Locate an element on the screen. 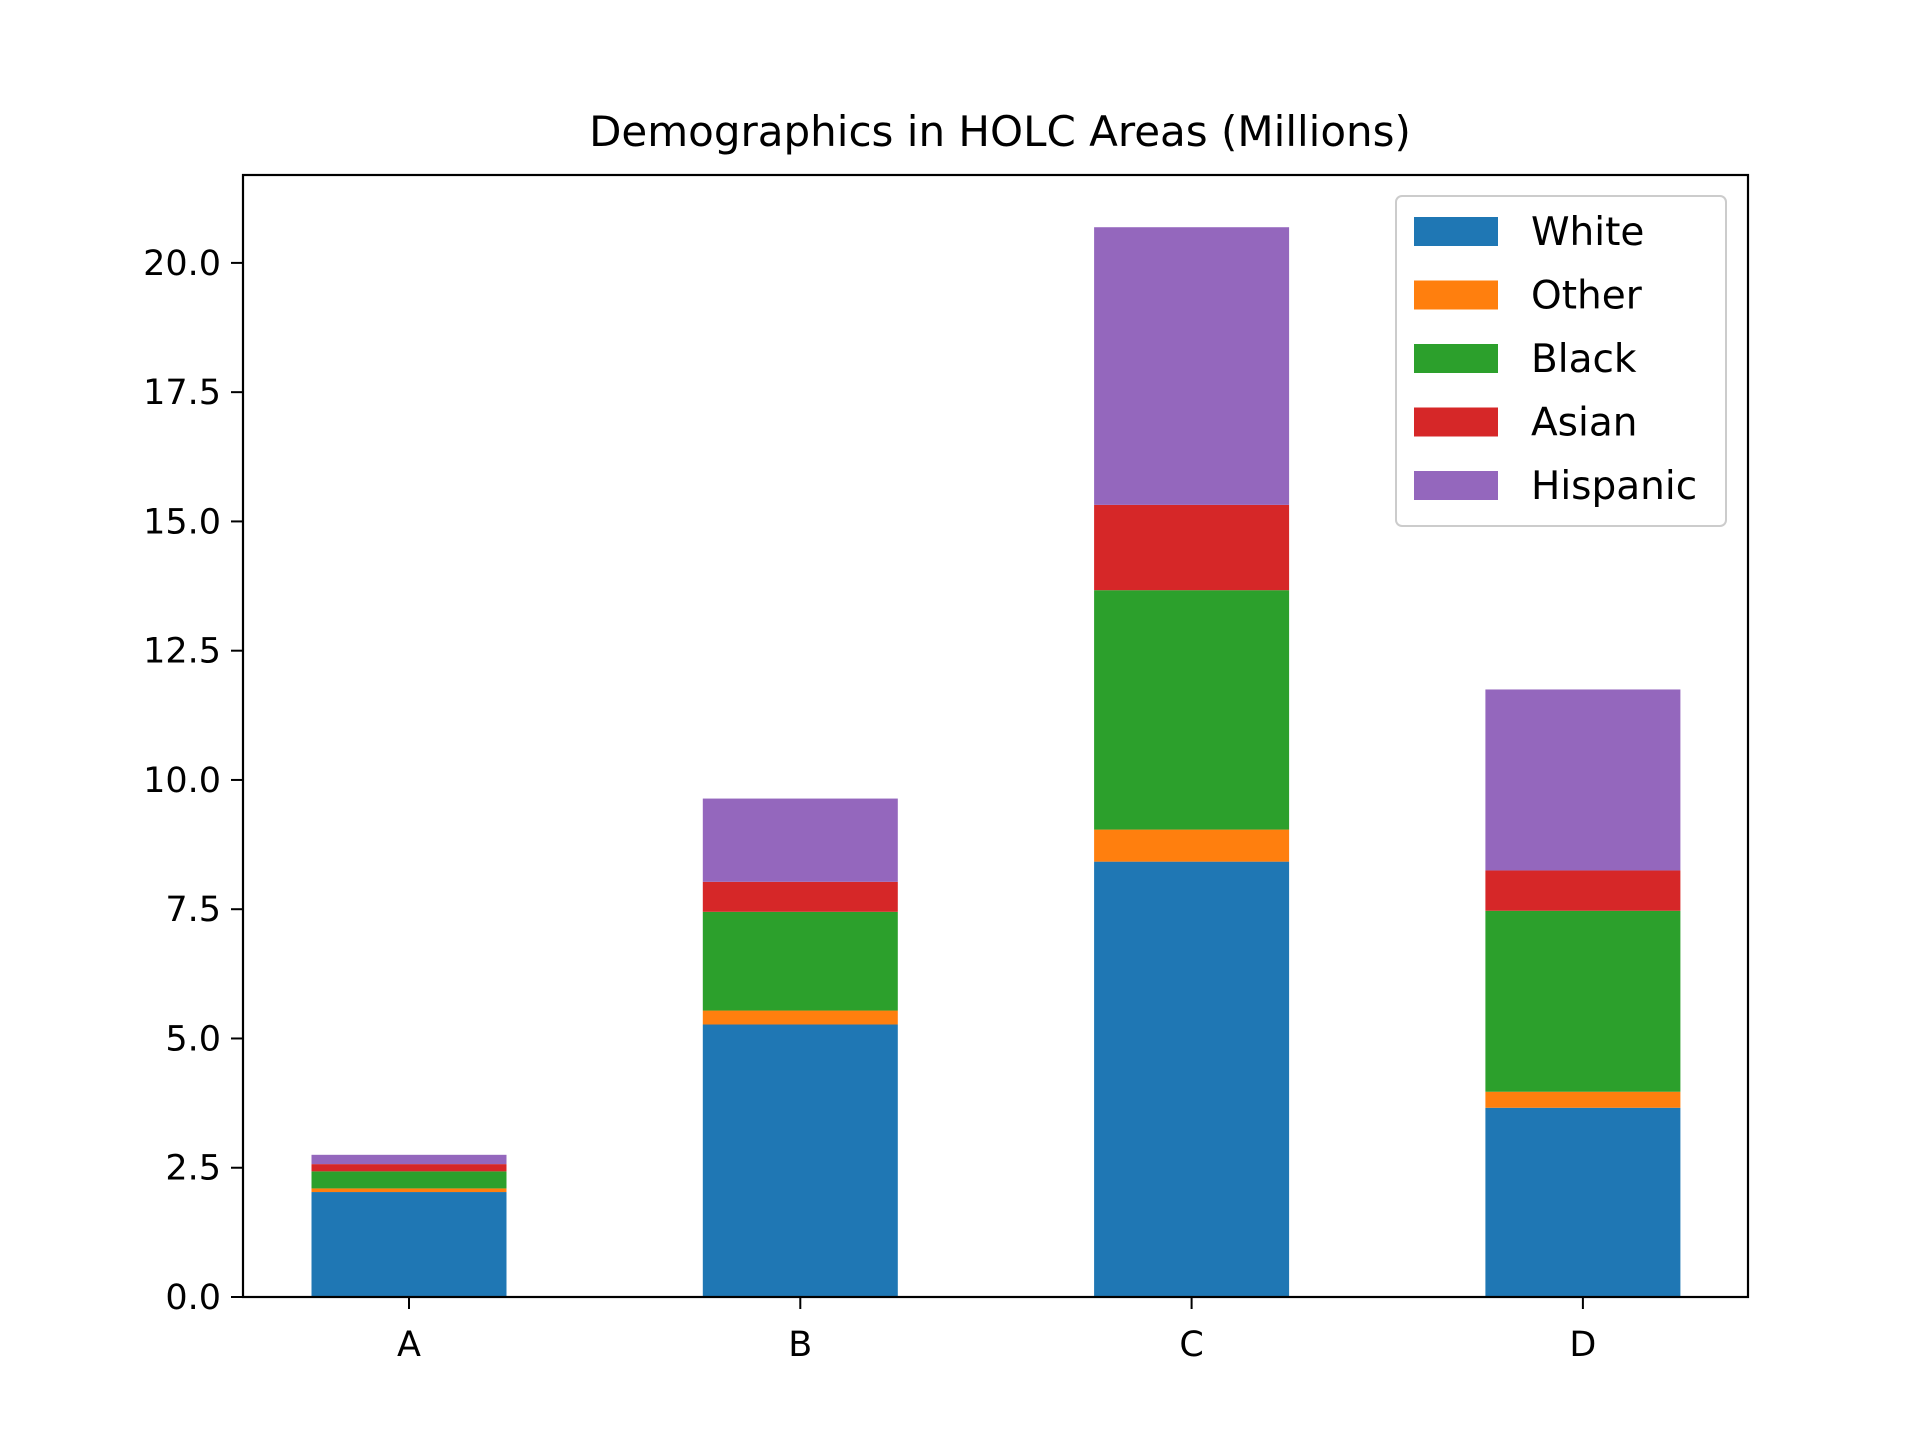  y-tick-label: 2.5 is located at coordinates (193, 1169).